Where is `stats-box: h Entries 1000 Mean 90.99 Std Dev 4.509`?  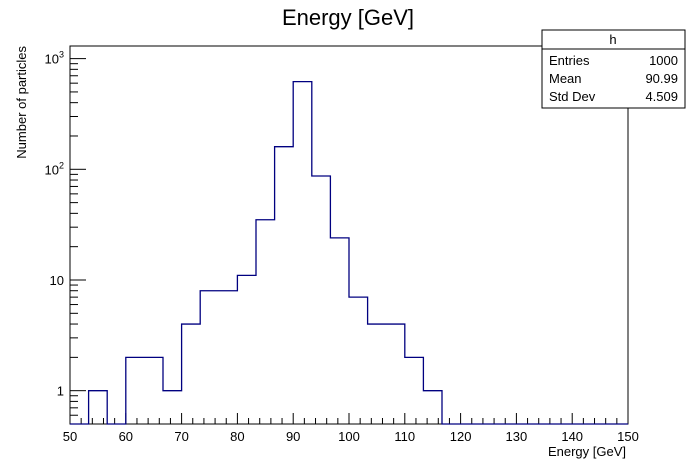 stats-box: h Entries 1000 Mean 90.99 Std Dev 4.509 is located at coordinates (613, 69).